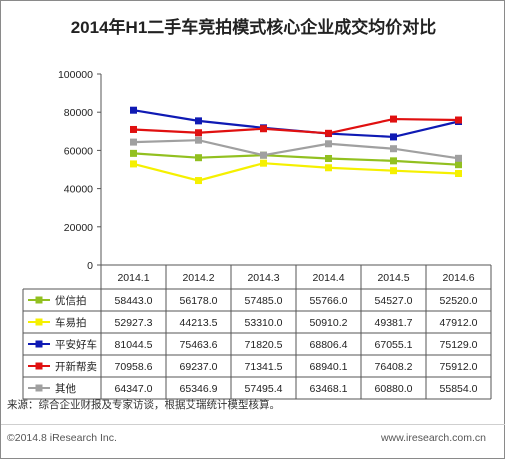 The height and width of the screenshot is (460, 505). Describe the element at coordinates (75, 75) in the screenshot. I see `y-tick-label: 100000` at that location.